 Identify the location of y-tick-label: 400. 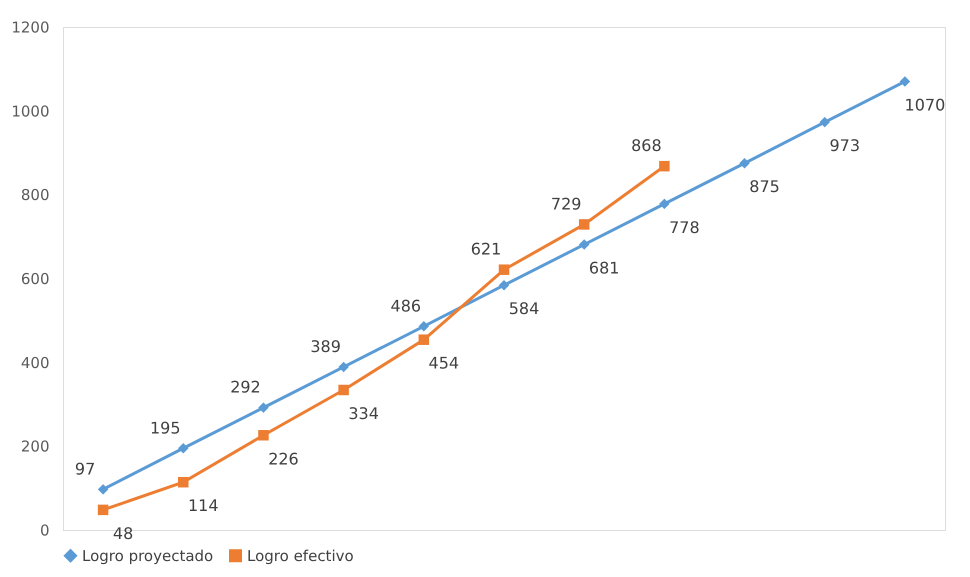
(35, 363).